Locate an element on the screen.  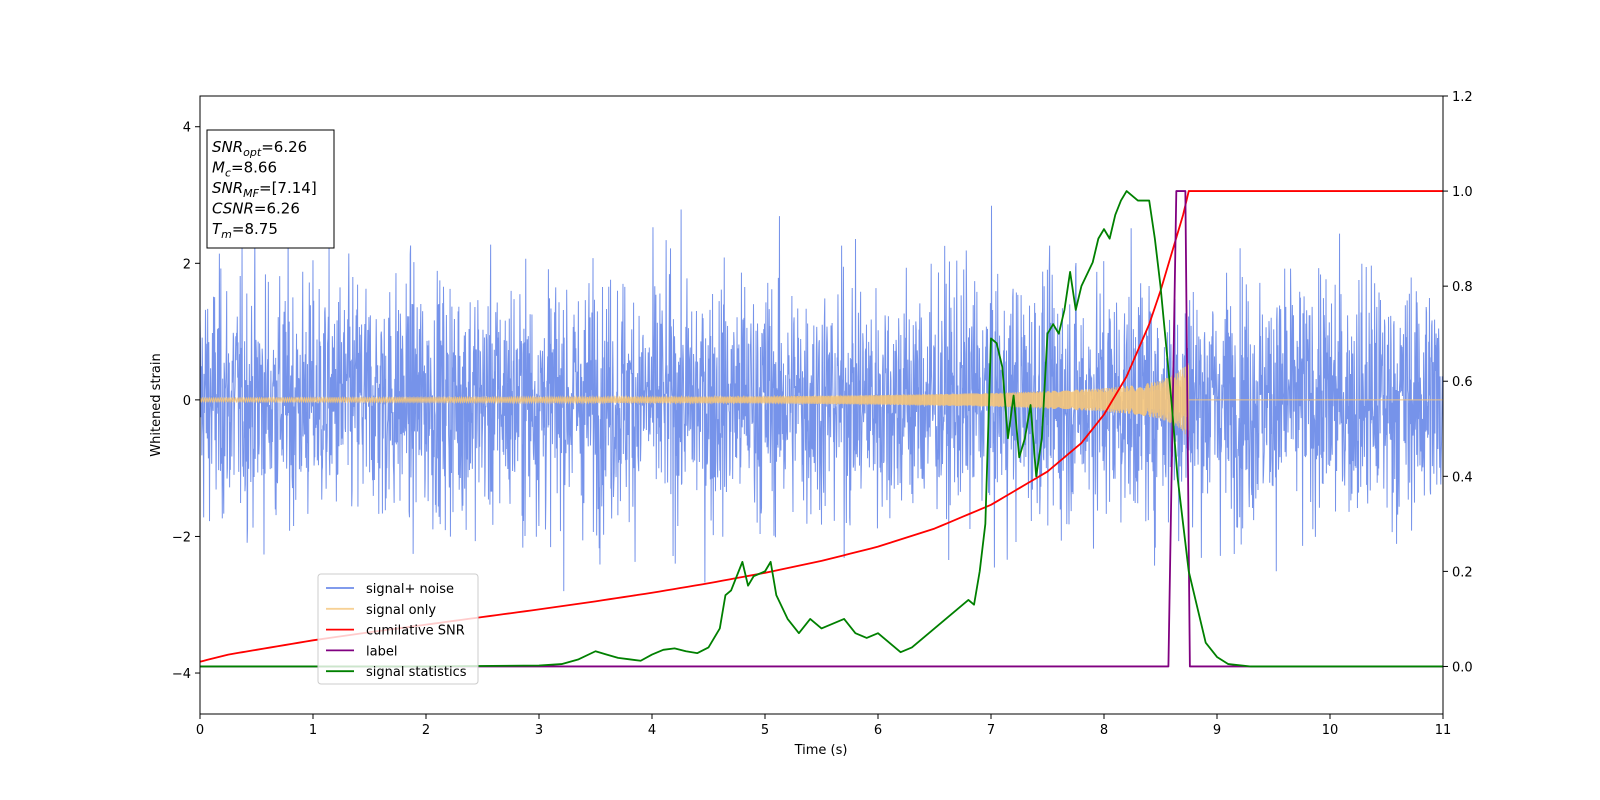
x-tick-label: 2 is located at coordinates (426, 730).